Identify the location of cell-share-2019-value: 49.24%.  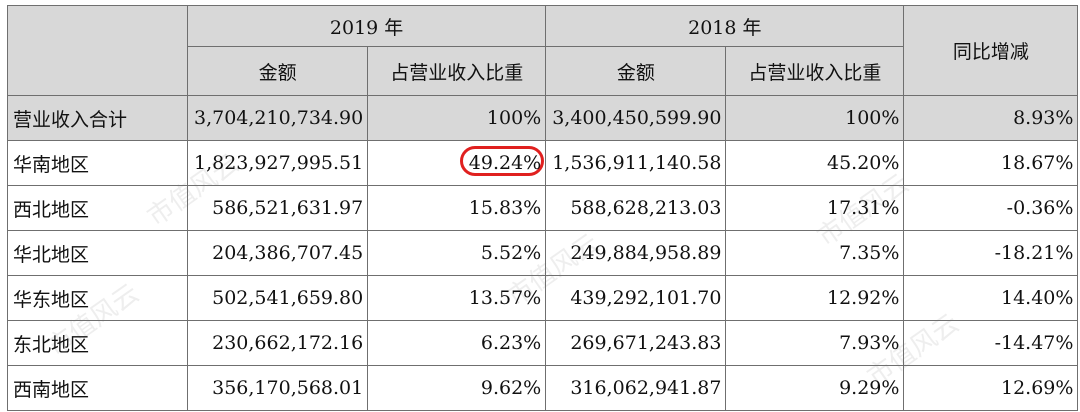
(505, 163).